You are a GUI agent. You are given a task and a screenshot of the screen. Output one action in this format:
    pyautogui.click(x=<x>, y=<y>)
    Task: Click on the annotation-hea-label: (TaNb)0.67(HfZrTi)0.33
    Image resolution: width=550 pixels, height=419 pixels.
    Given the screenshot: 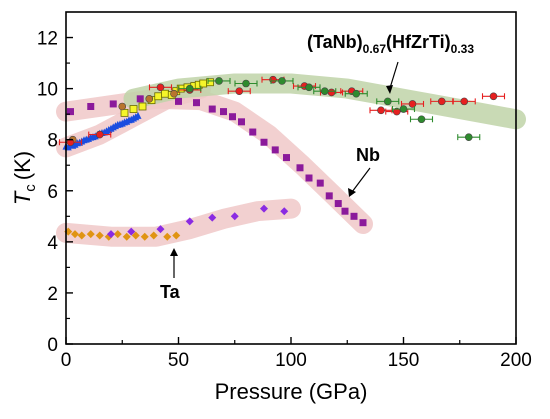 What is the action you would take?
    pyautogui.click(x=390, y=44)
    